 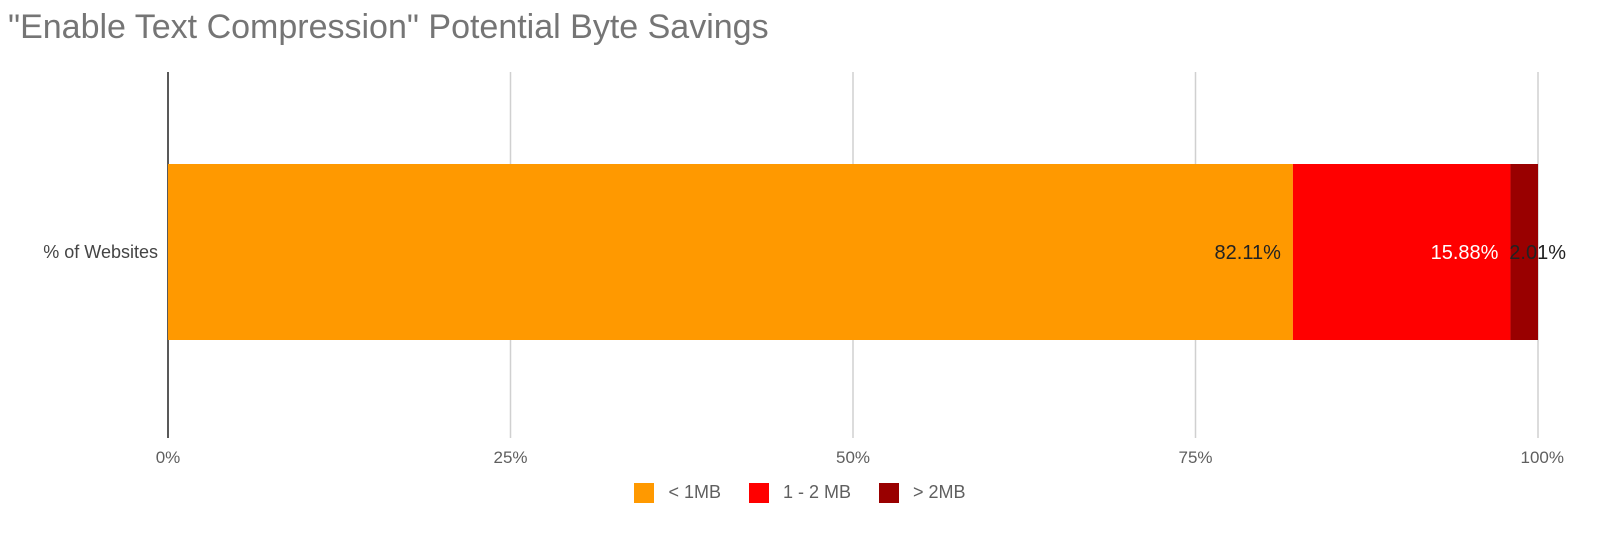 What do you see at coordinates (853, 457) in the screenshot?
I see `x-tick-label: 50%` at bounding box center [853, 457].